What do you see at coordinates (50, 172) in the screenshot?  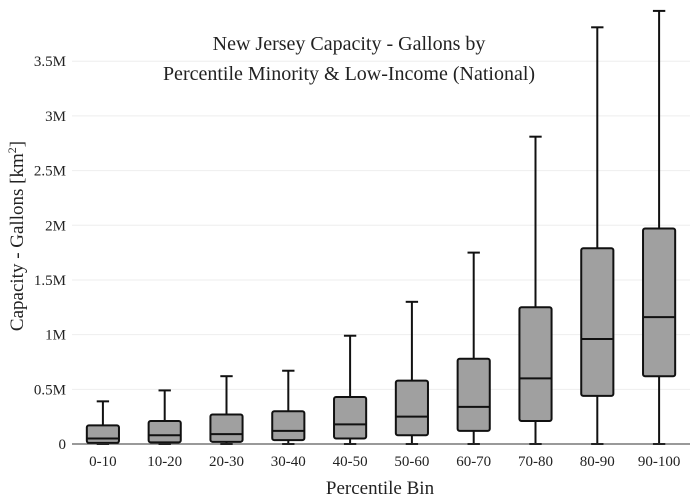 I see `y-tick-label: 2.5M` at bounding box center [50, 172].